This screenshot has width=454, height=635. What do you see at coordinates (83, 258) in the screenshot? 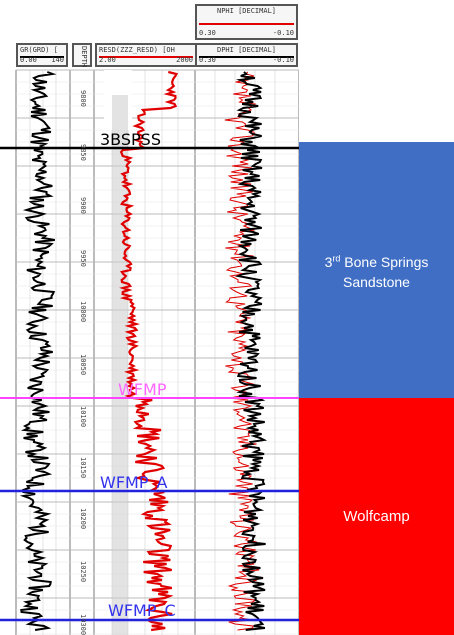
I see `depth-label: 9950` at bounding box center [83, 258].